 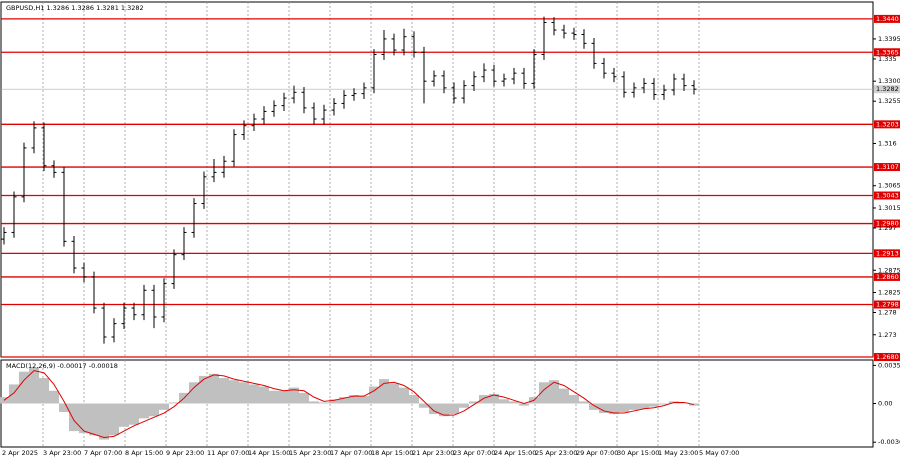 I want to click on level-label: 1.2860, so click(x=887, y=277).